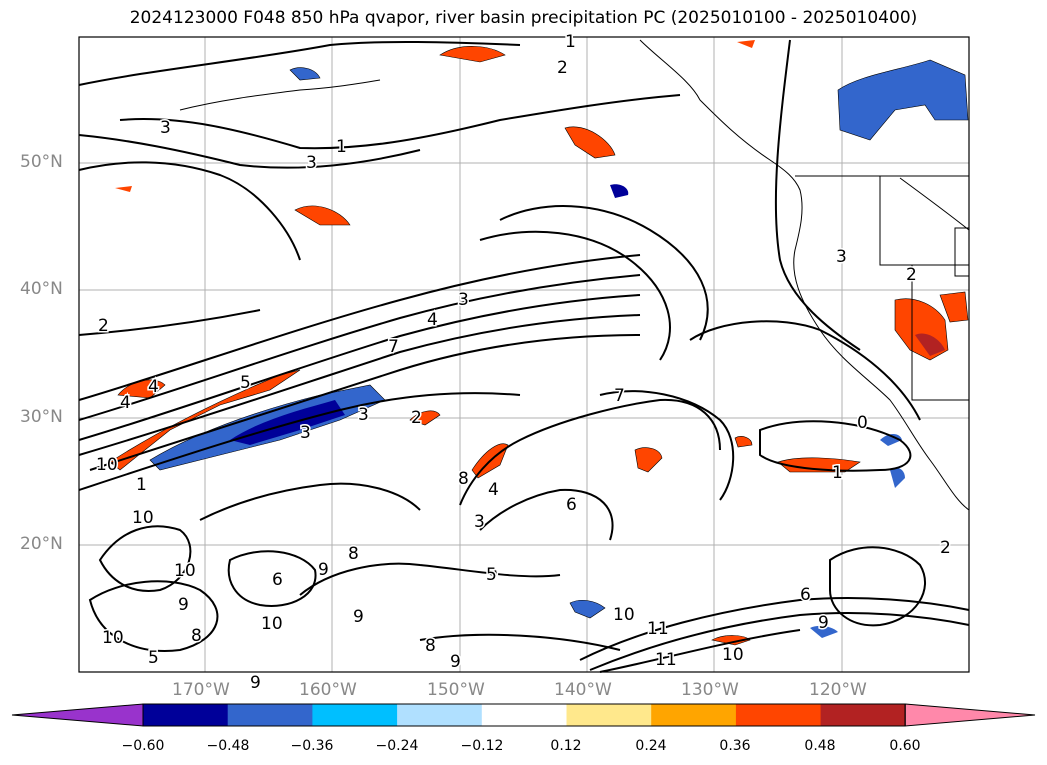 This screenshot has height=765, width=1047. I want to click on lon-label-120w: 120°W, so click(838, 690).